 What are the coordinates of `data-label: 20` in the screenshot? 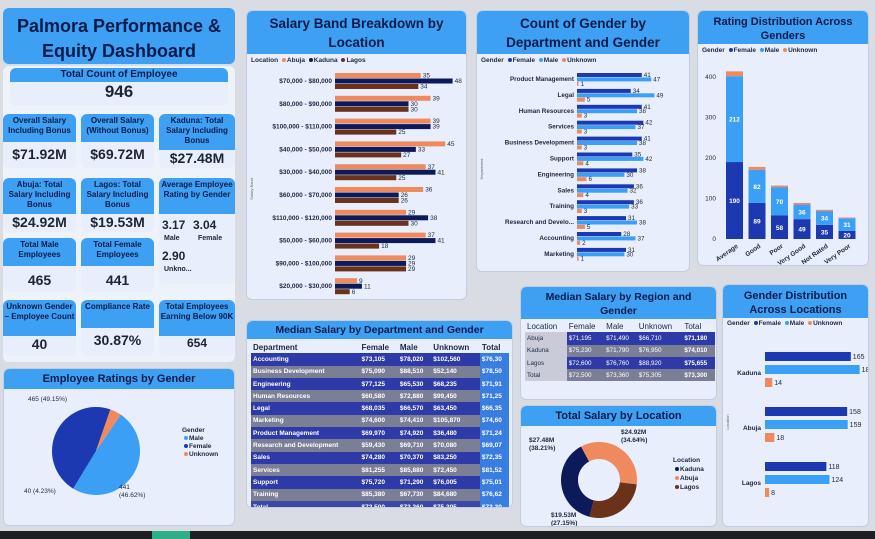 It's located at (847, 235).